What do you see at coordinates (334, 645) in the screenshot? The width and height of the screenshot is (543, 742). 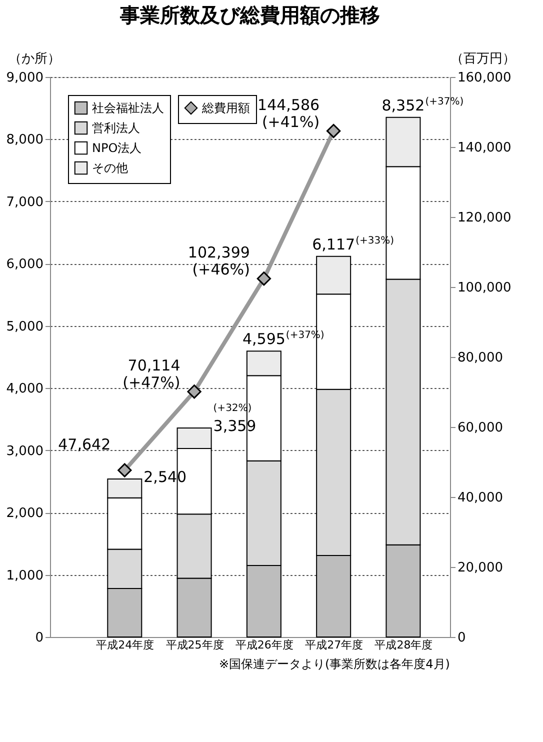 I see `x-tick-label: 平成27年度` at bounding box center [334, 645].